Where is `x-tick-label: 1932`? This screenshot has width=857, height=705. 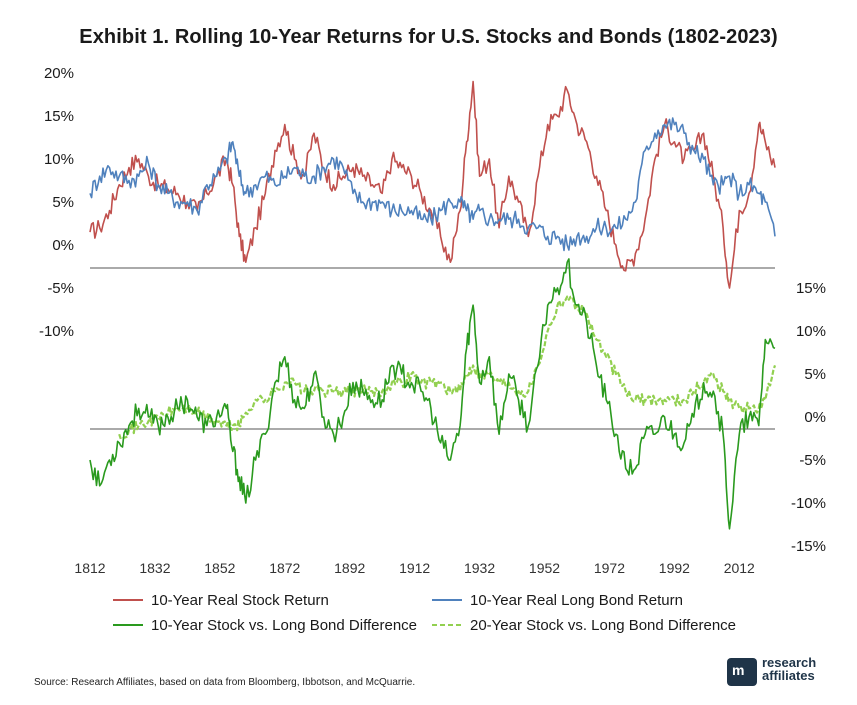
x-tick-label: 1932 is located at coordinates (479, 568).